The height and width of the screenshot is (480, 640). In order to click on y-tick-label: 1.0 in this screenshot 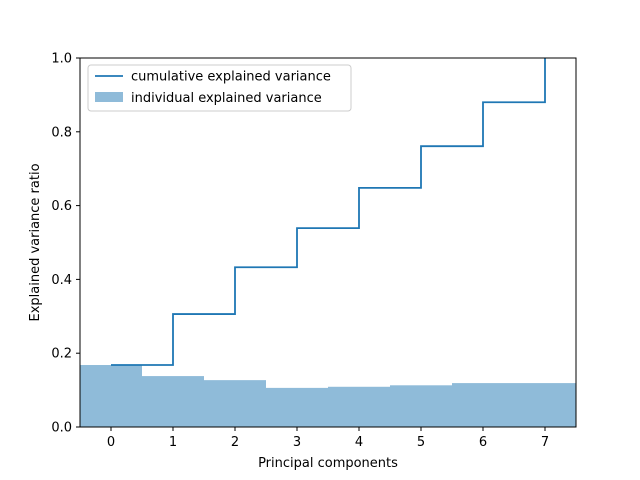, I will do `click(61, 59)`.